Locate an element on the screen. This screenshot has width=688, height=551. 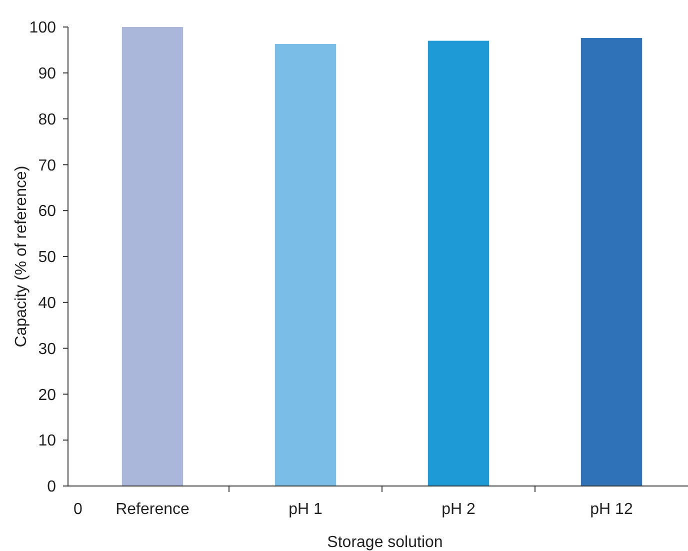
y-tick-label: 70 is located at coordinates (47, 165).